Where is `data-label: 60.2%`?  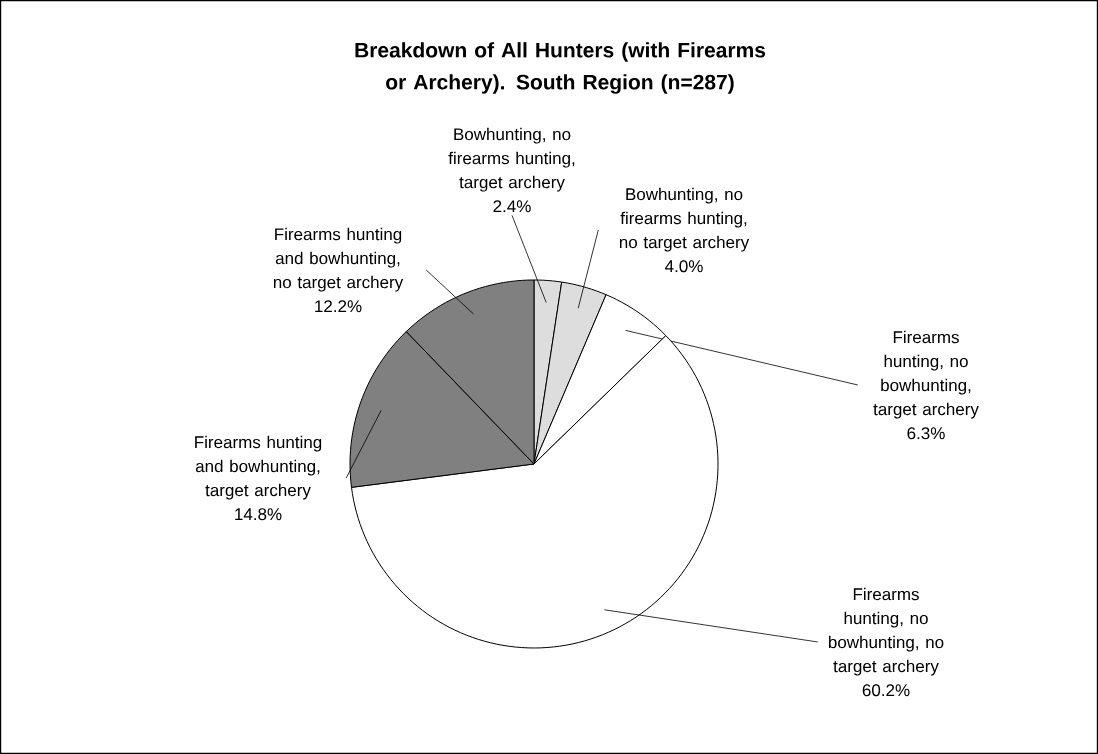 data-label: 60.2% is located at coordinates (886, 690).